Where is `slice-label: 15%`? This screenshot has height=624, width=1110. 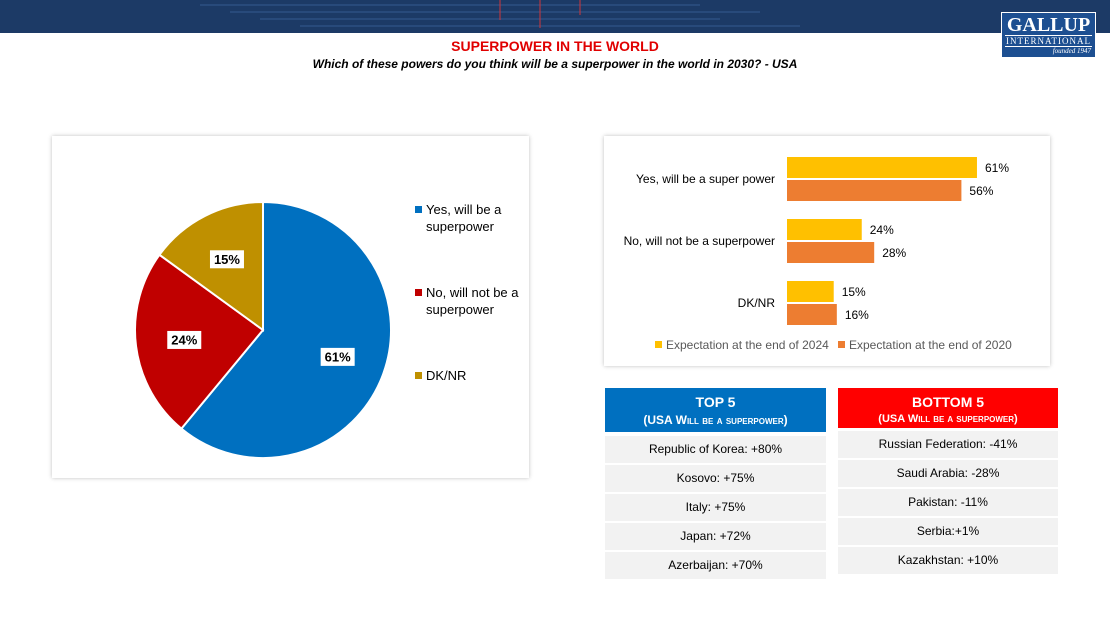 slice-label: 15% is located at coordinates (227, 259).